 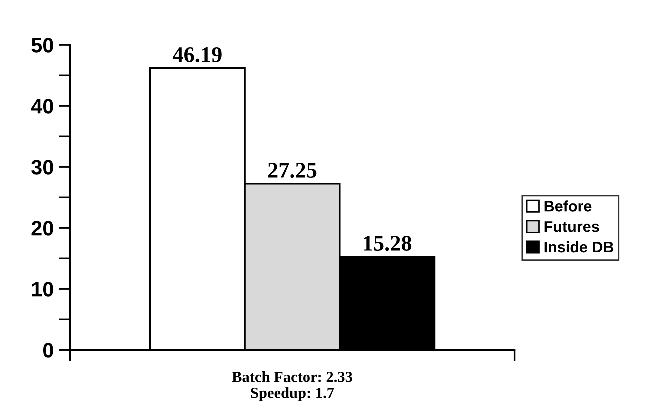 I want to click on data-label: 46.19, so click(x=197, y=55).